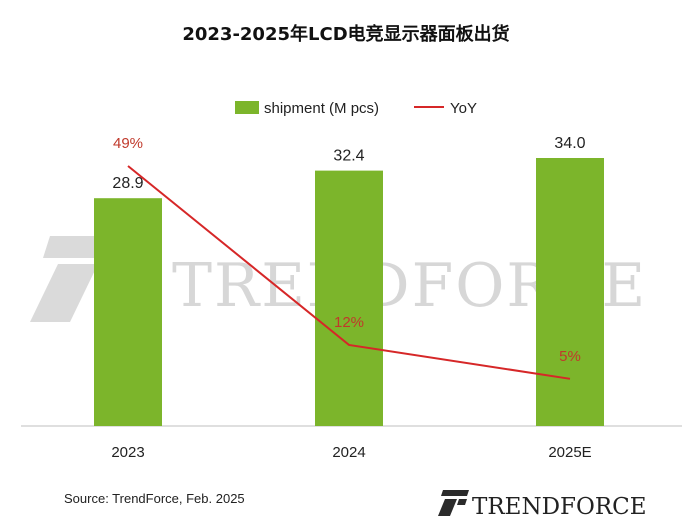 The image size is (693, 532). I want to click on x-tick-2025E: 2025E, so click(569, 452).